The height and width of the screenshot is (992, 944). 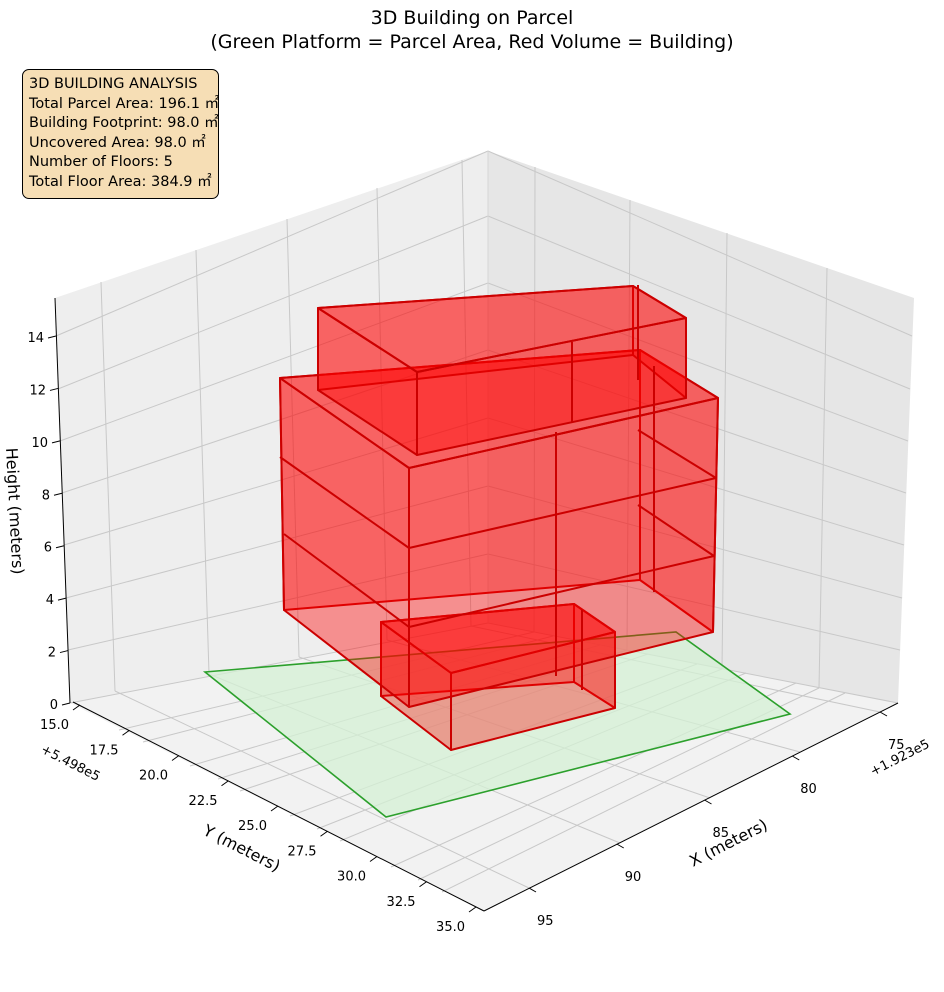 I want to click on z-tick-label: 14, so click(x=35, y=338).